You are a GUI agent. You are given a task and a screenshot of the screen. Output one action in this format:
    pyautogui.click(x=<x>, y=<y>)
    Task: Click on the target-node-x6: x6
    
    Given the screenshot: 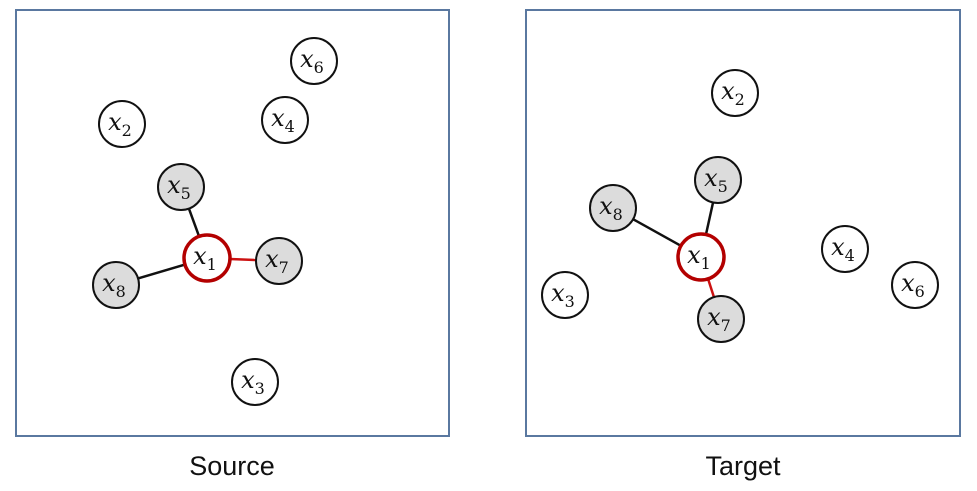 What is the action you would take?
    pyautogui.click(x=915, y=285)
    